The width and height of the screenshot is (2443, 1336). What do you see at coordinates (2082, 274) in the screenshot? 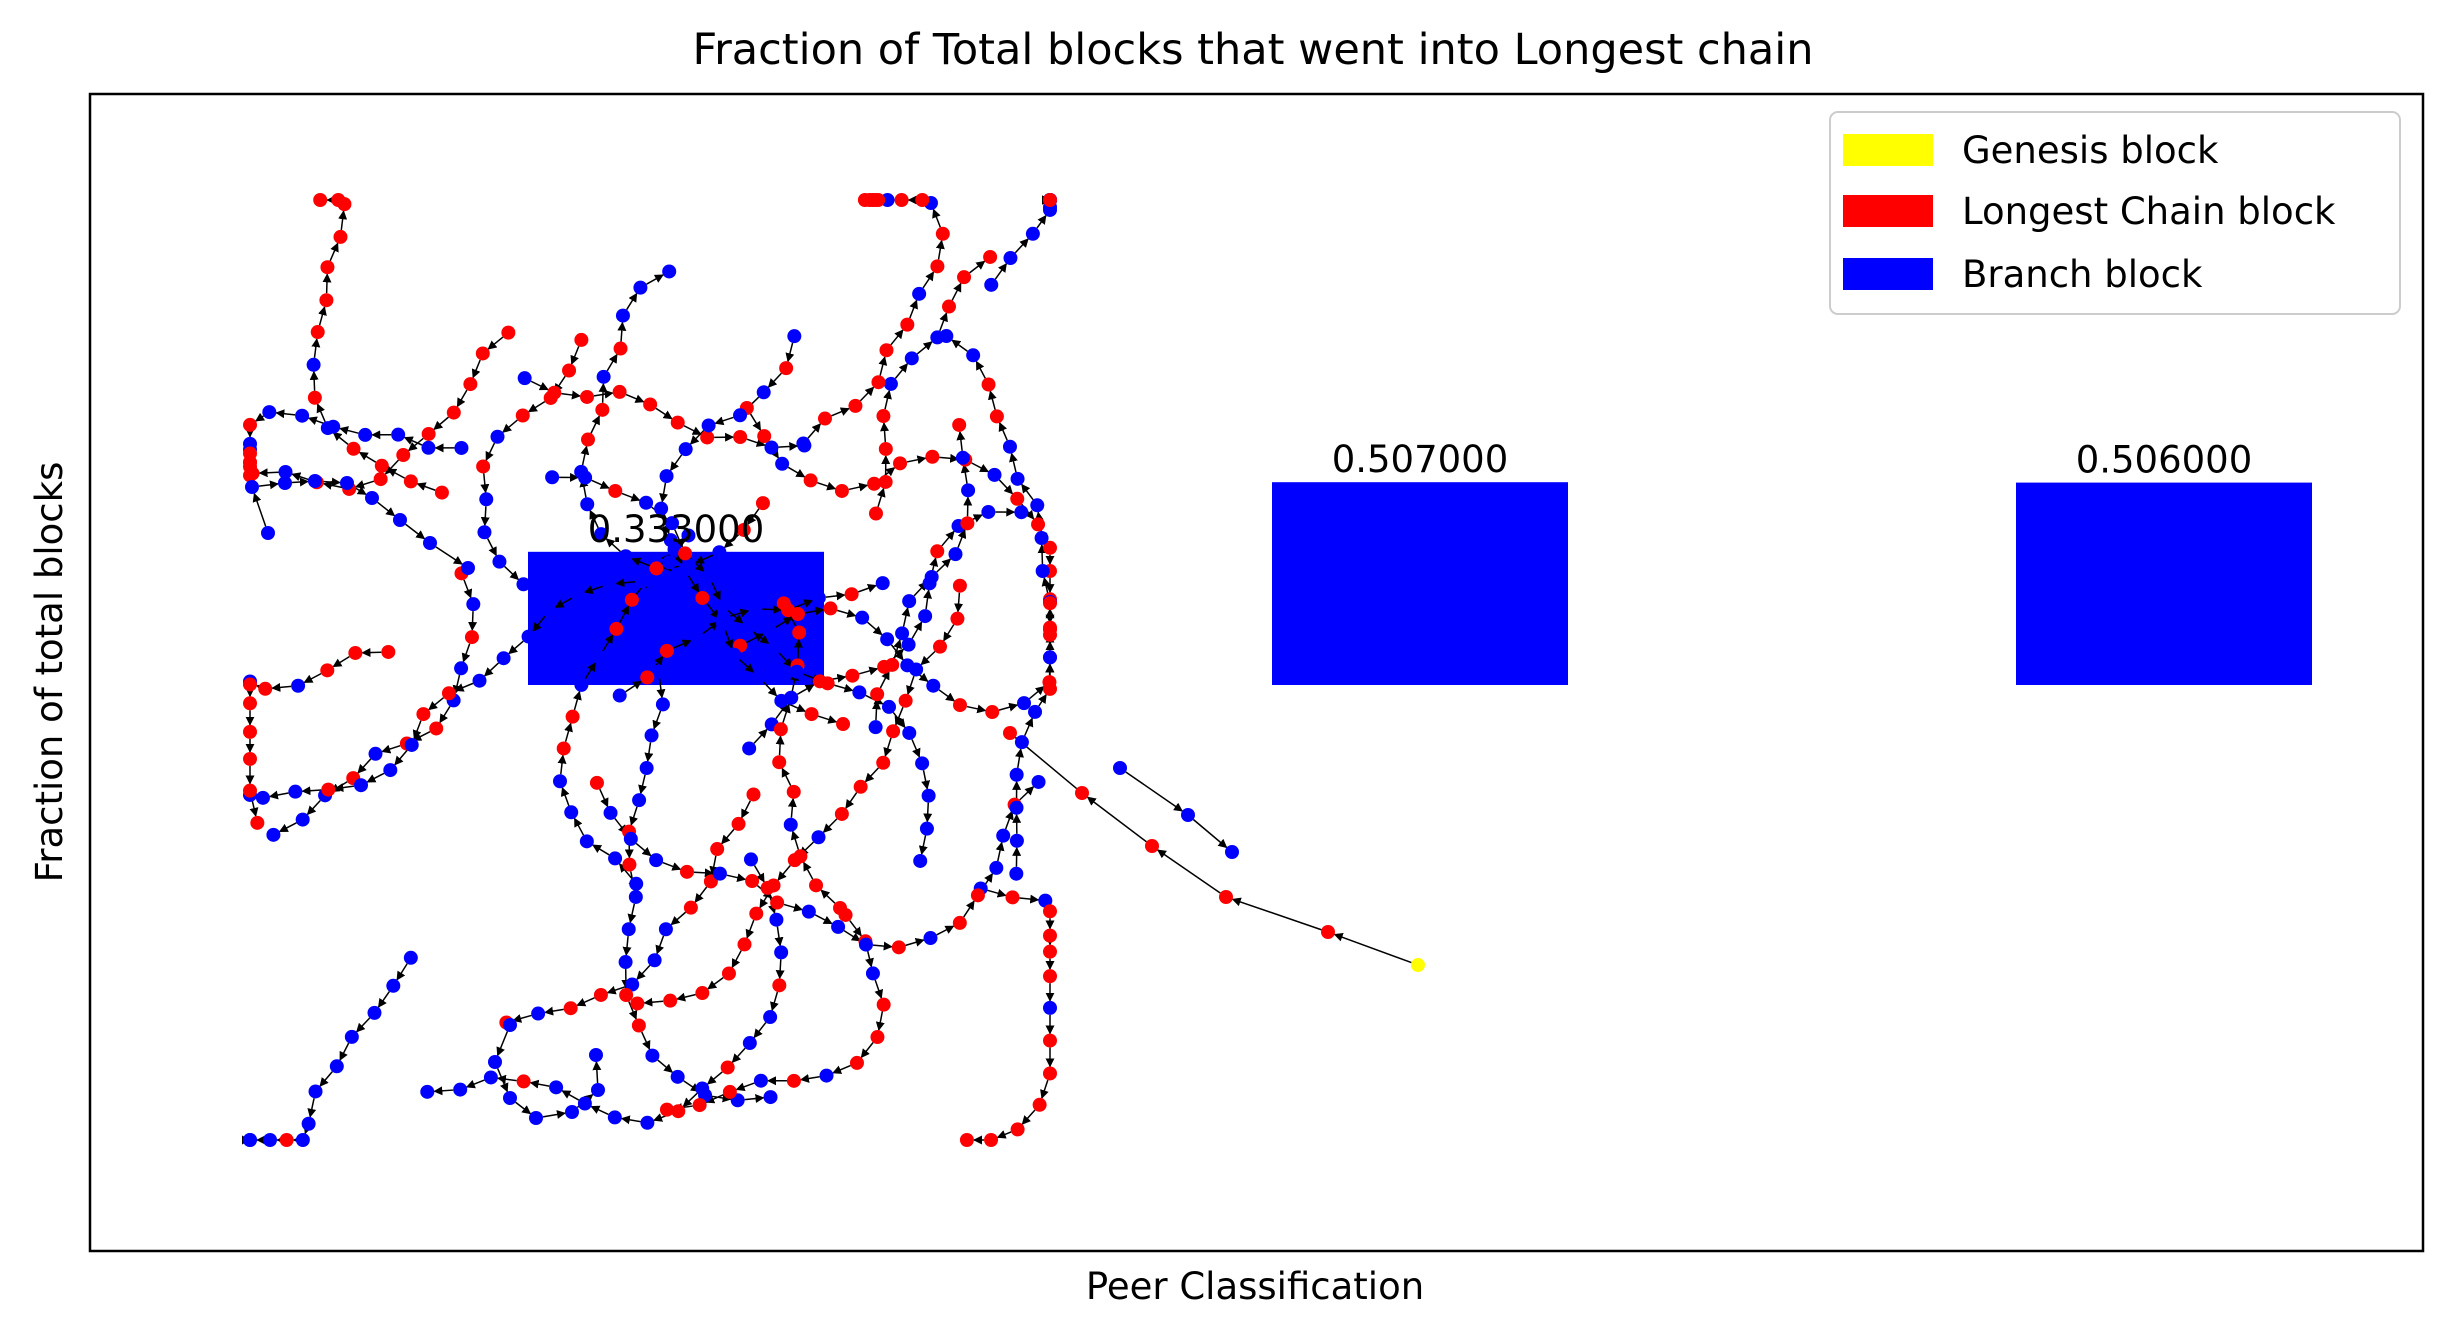
I see `legend-label-branch: Branch block` at bounding box center [2082, 274].